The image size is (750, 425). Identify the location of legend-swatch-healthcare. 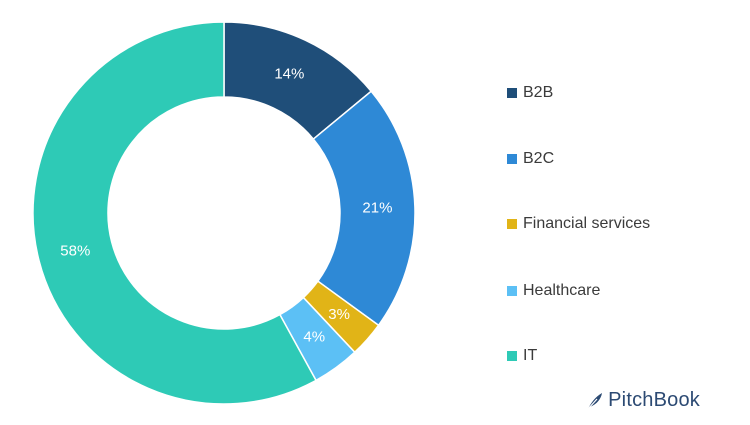
(512, 291).